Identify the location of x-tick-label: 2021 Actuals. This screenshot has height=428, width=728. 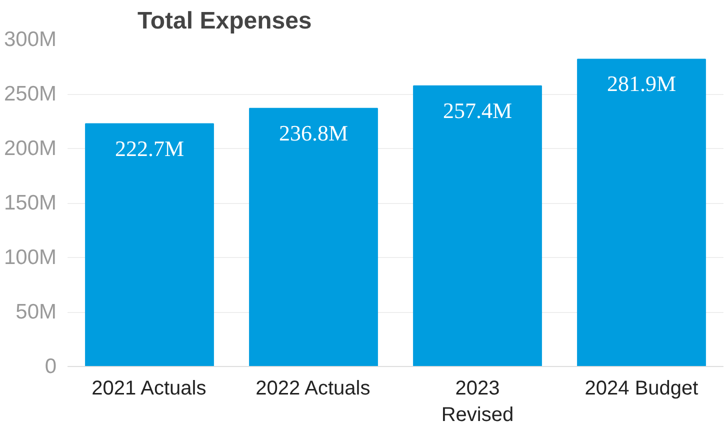
(149, 389).